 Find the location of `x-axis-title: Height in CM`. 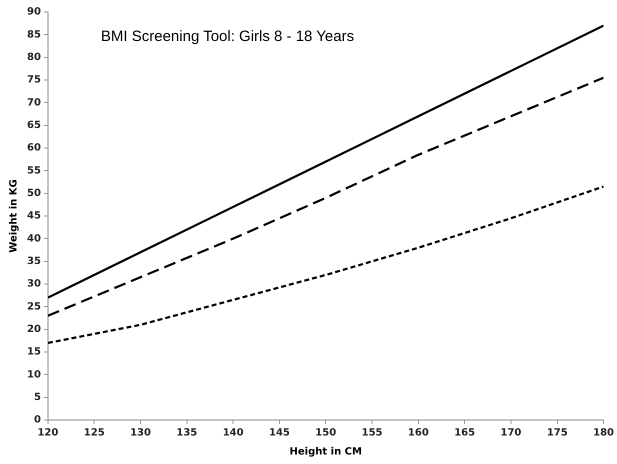

x-axis-title: Height in CM is located at coordinates (326, 452).